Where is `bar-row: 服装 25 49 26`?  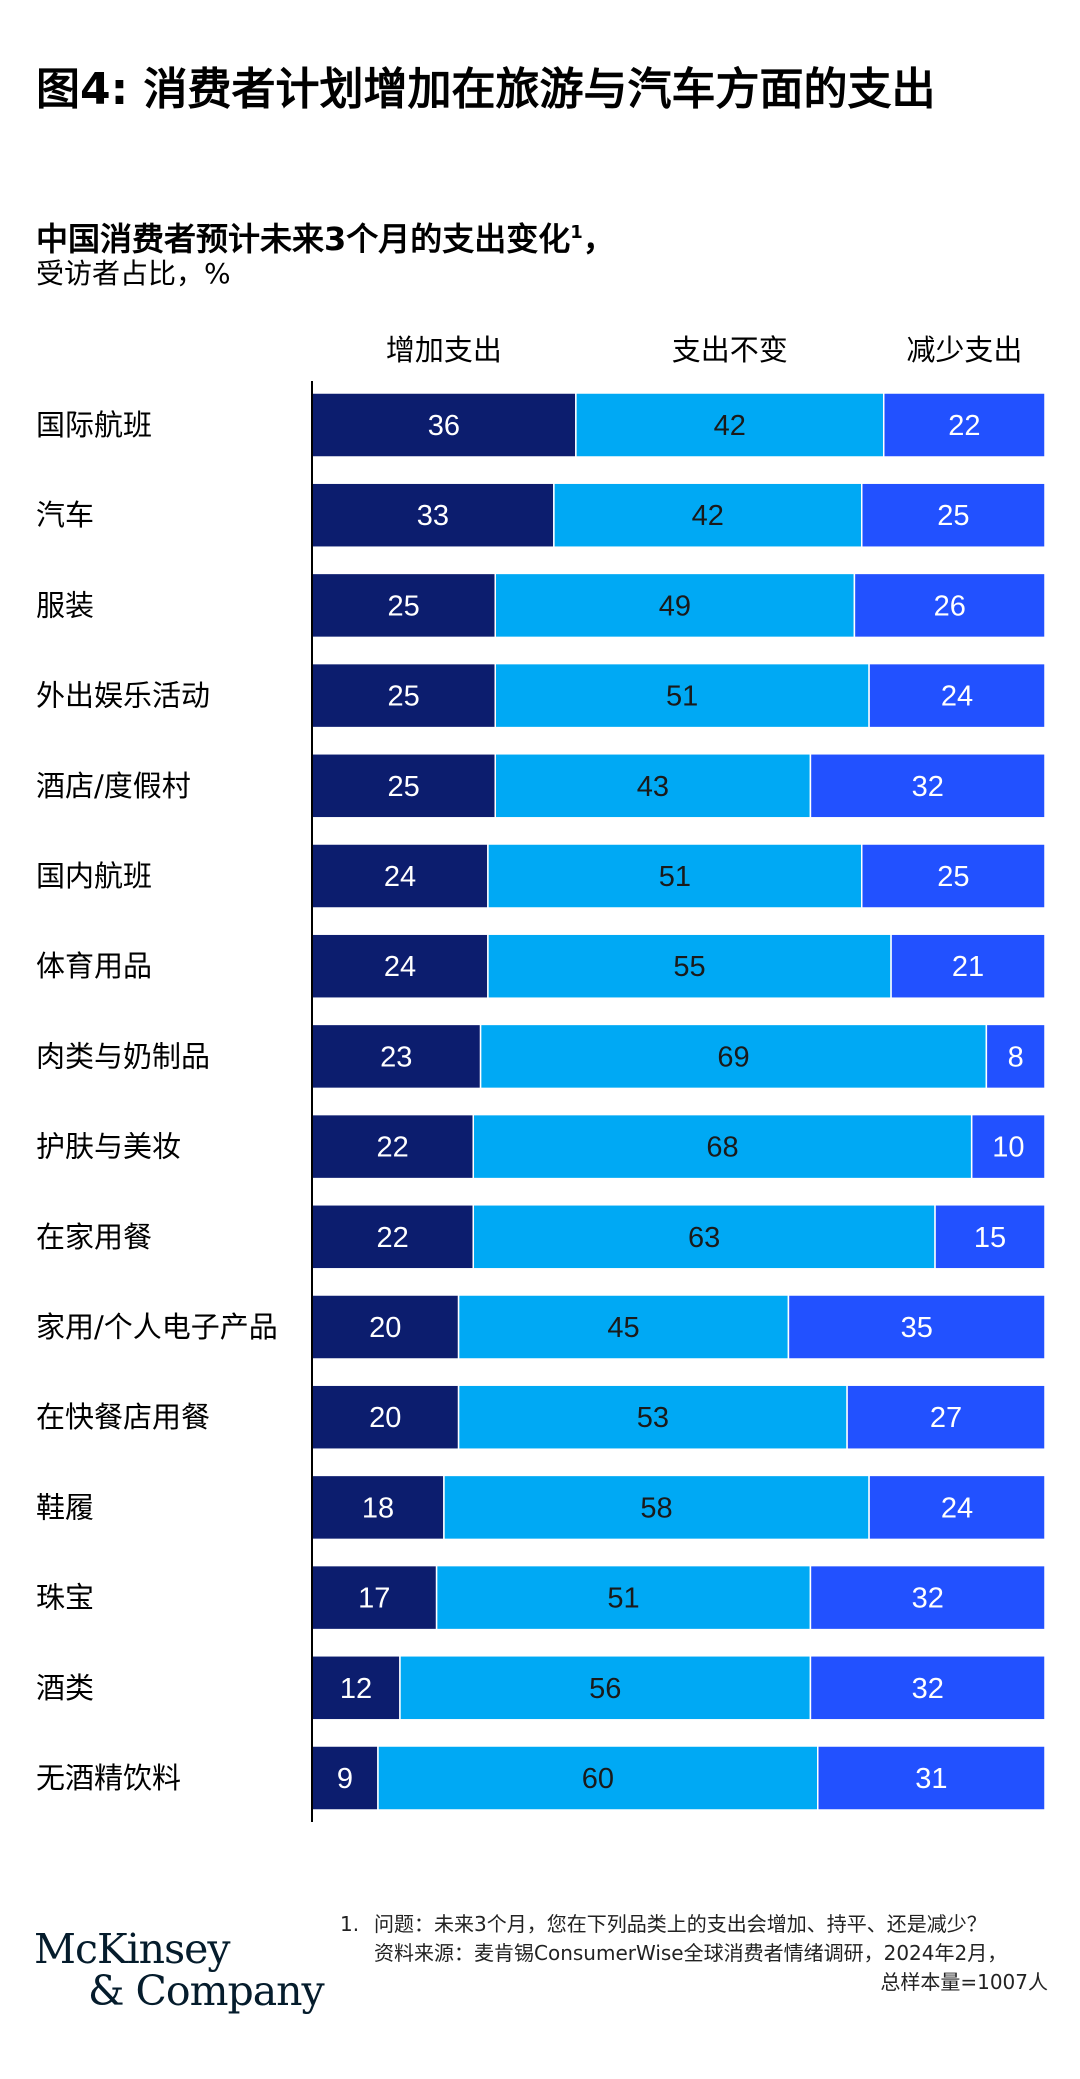 bar-row: 服装 25 49 26 is located at coordinates (541, 605).